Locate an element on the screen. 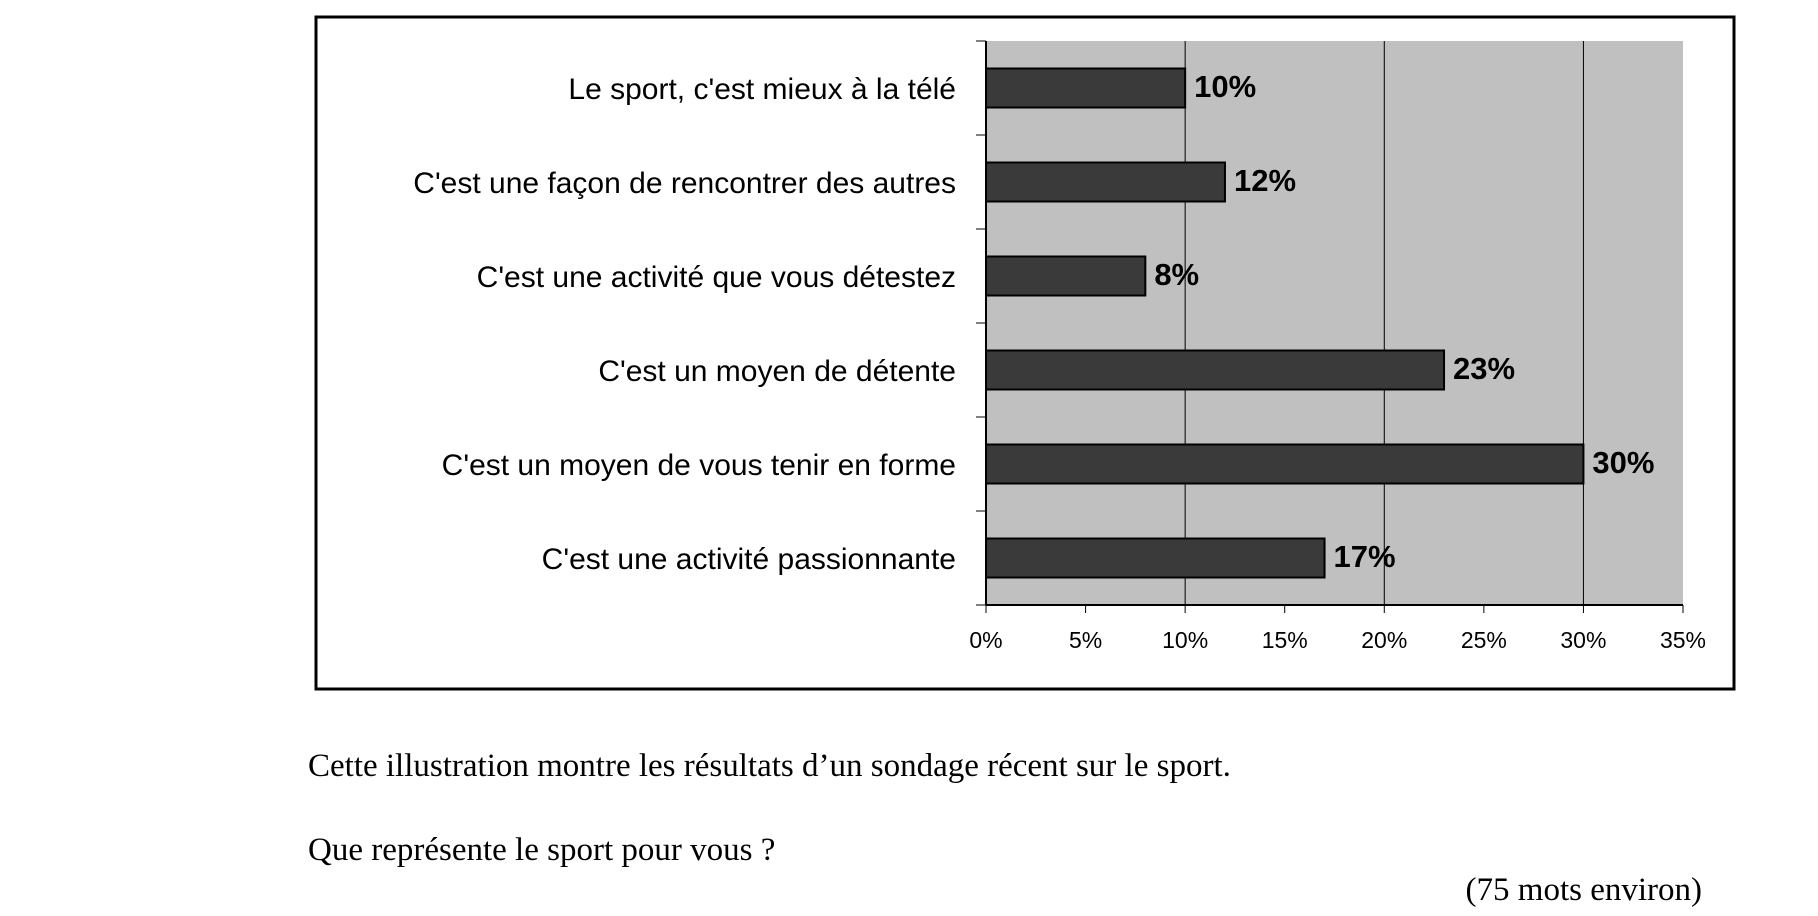  category-label-4: C'est un moyen de détente is located at coordinates (777, 371).